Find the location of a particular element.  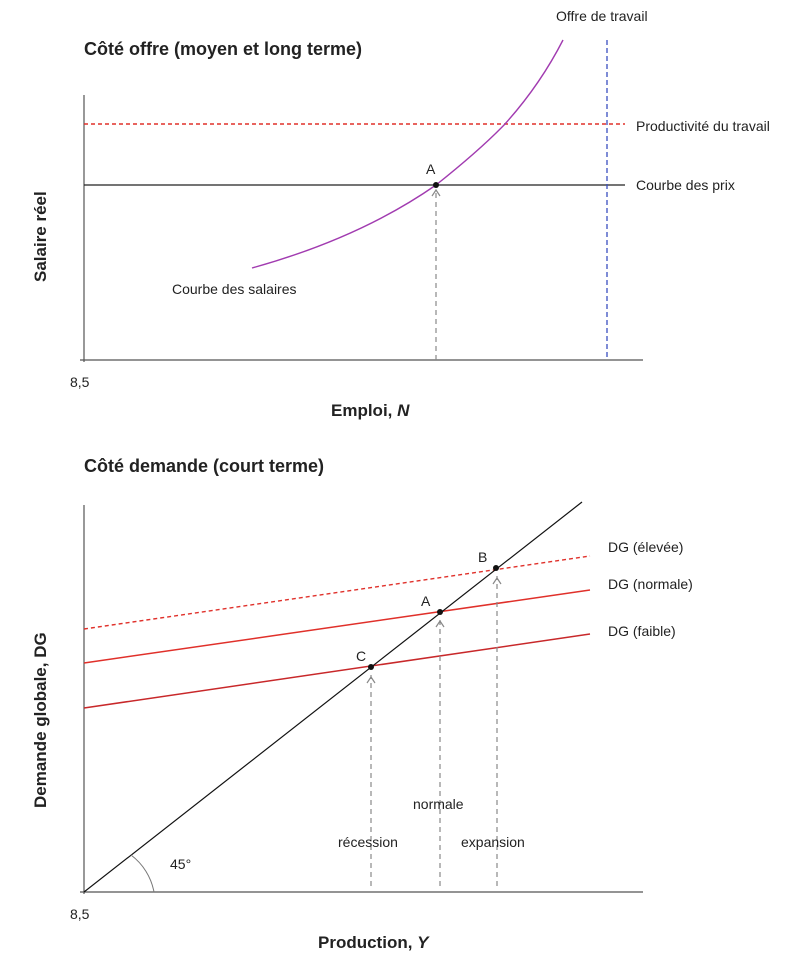

point-a-label: A is located at coordinates (426, 601).